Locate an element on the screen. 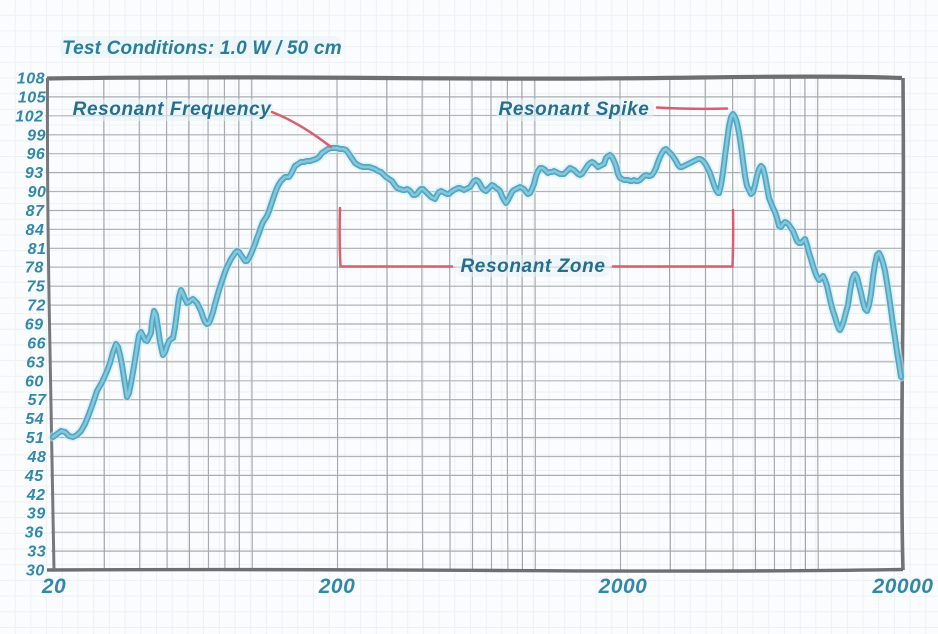 Image resolution: width=938 pixels, height=634 pixels. svg-text: 108 is located at coordinates (31, 79).